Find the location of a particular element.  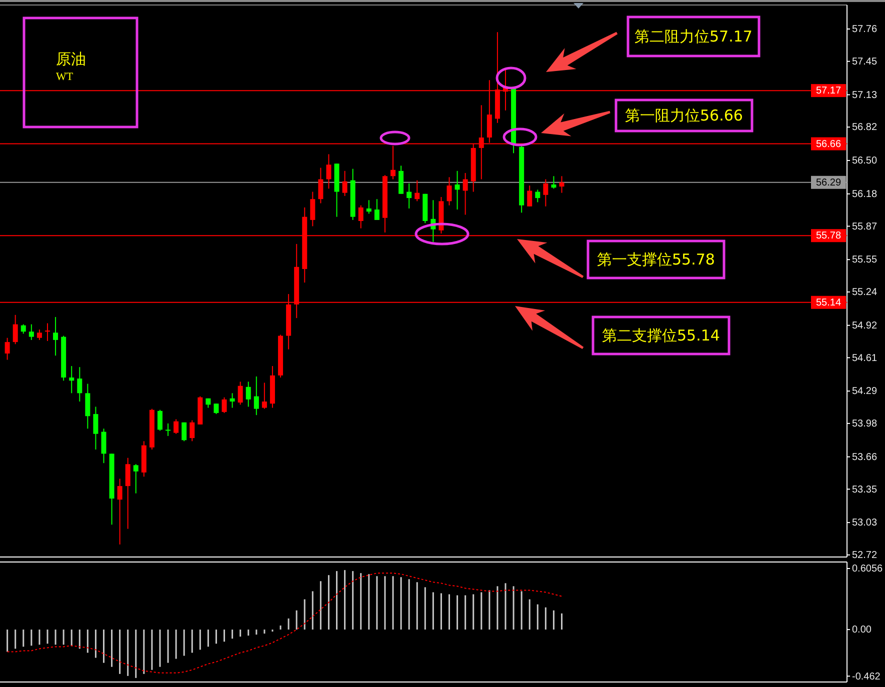

annotation: 第二支撑位55.14 is located at coordinates (661, 335).